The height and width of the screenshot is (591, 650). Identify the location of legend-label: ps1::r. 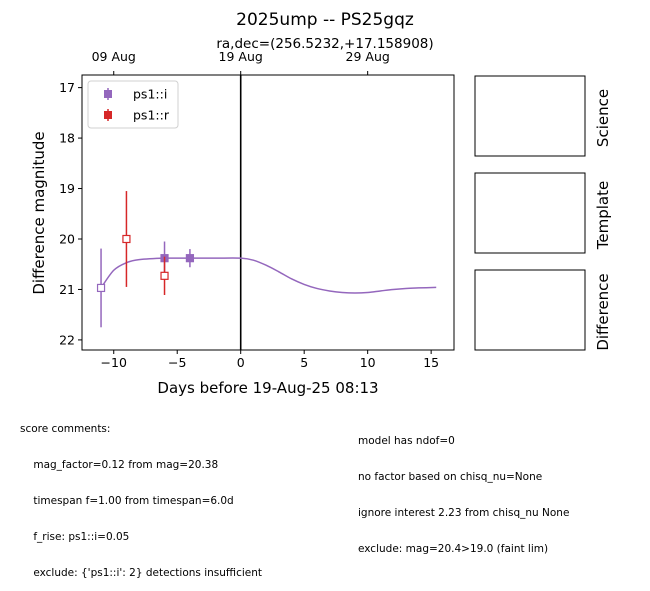
(151, 115).